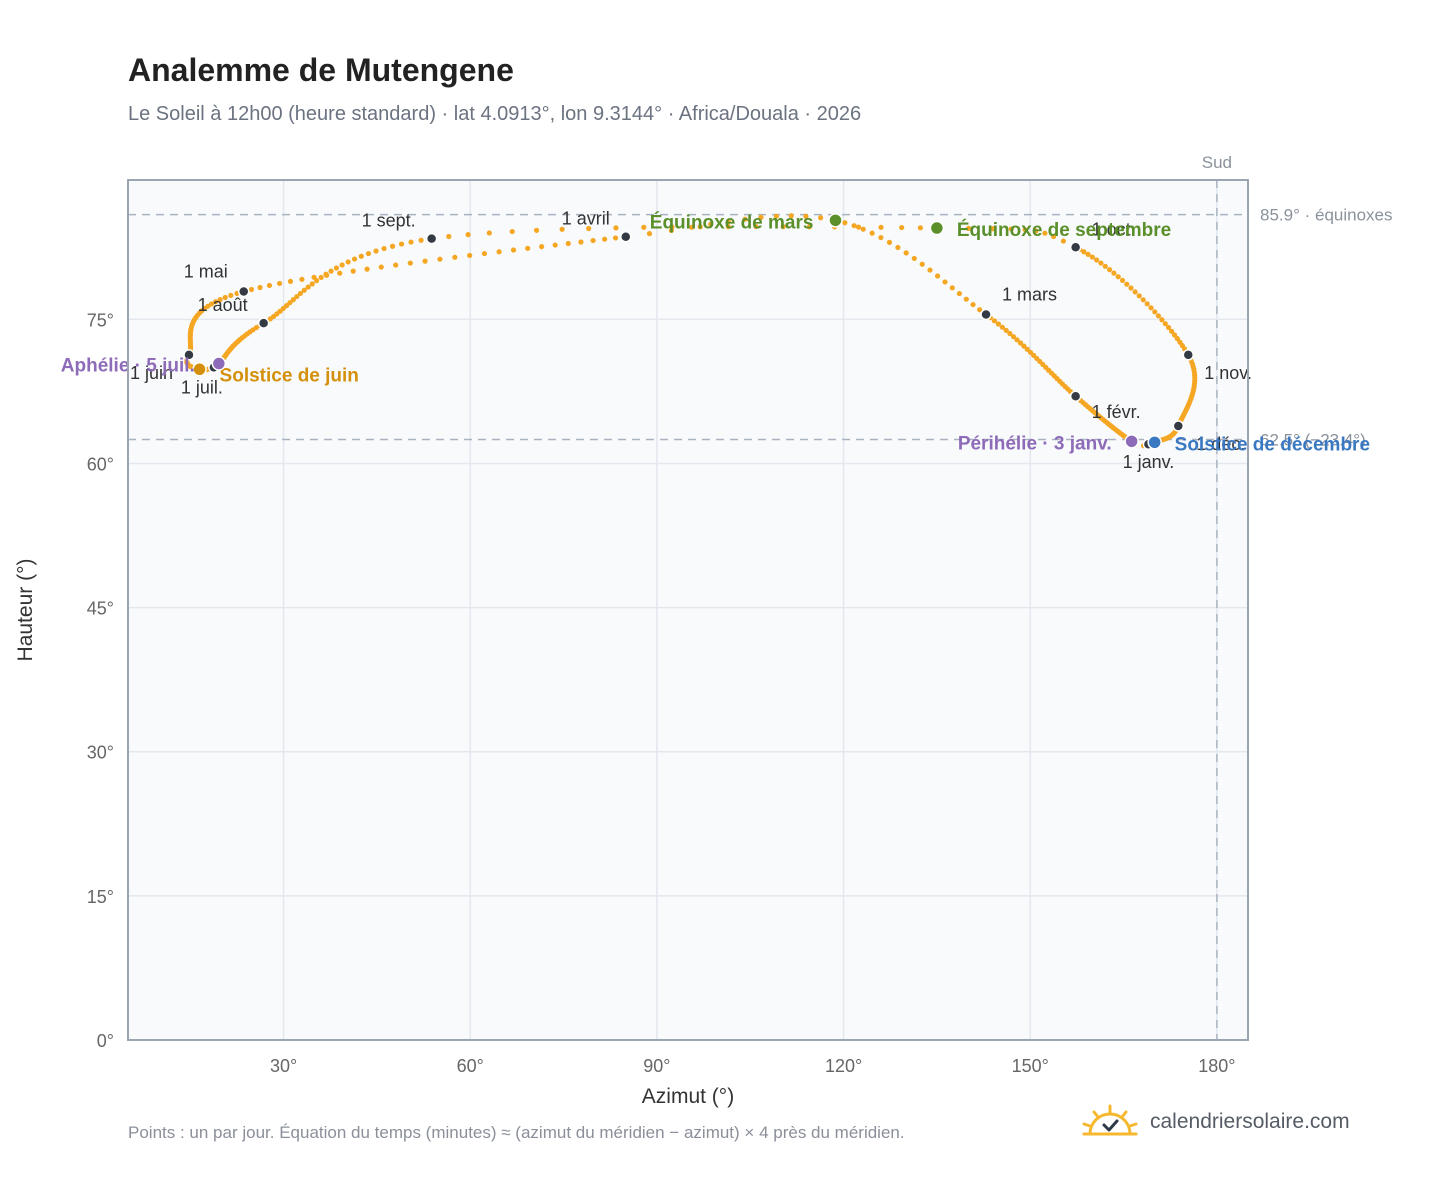  What do you see at coordinates (105, 1041) in the screenshot?
I see `y-tick-label: 0°` at bounding box center [105, 1041].